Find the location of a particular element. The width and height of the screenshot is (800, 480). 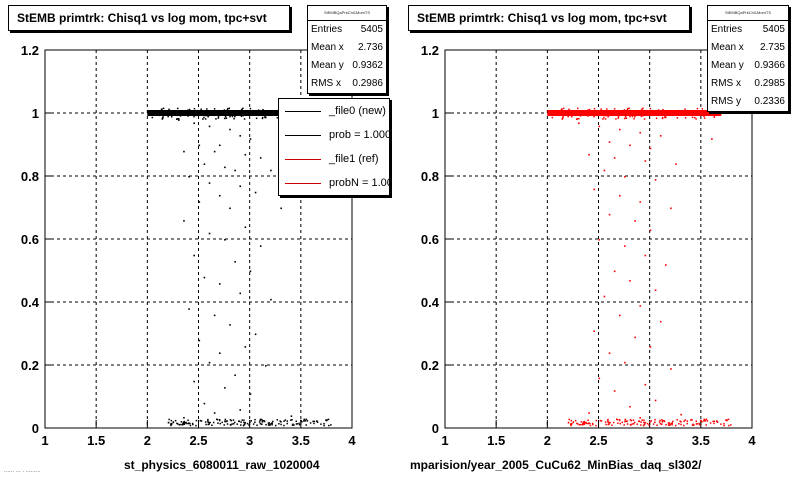

stats-value: 0.2986 is located at coordinates (367, 83).